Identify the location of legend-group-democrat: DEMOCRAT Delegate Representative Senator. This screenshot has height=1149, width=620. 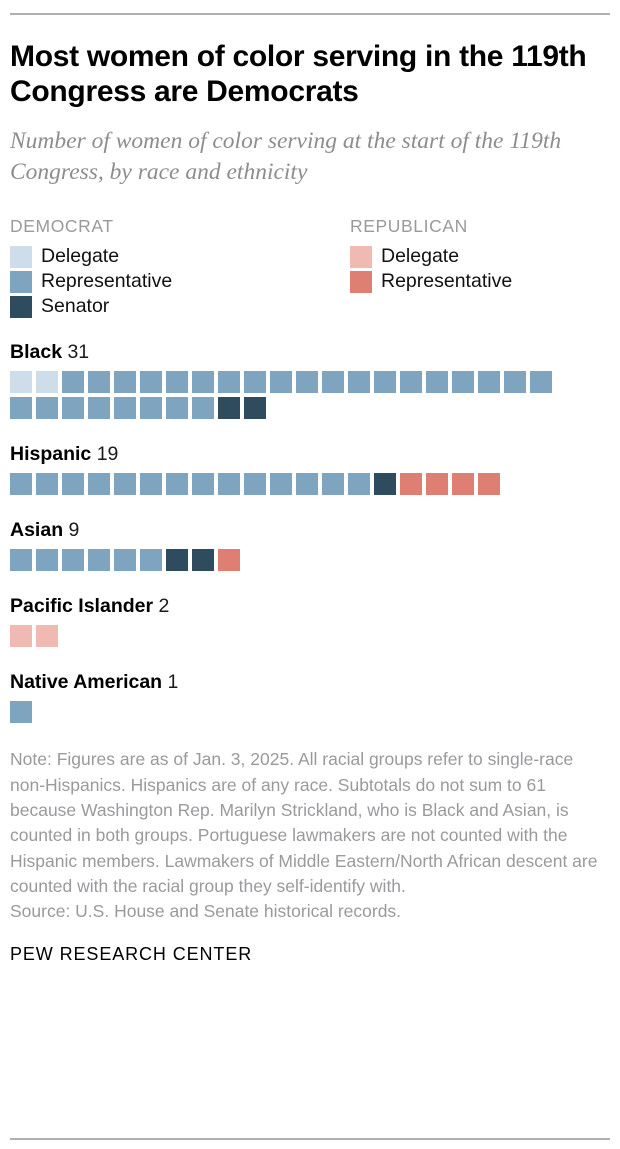
(180, 267).